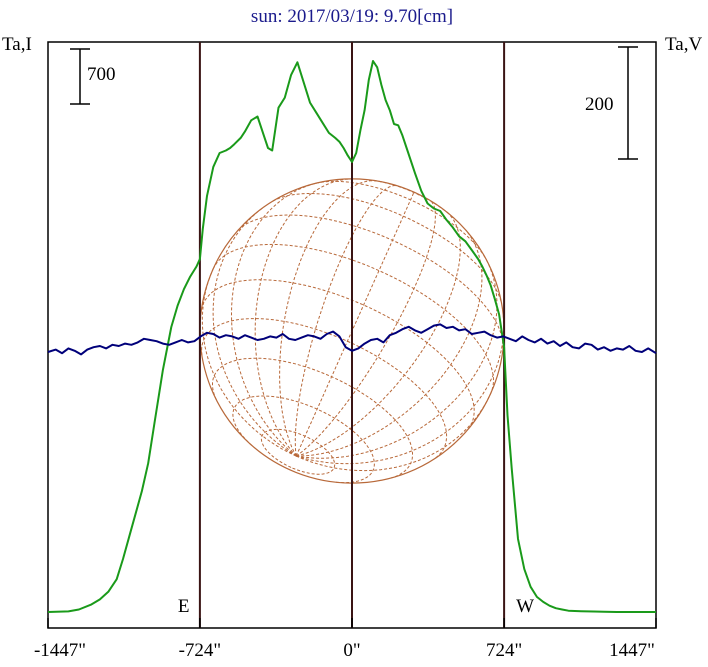 The height and width of the screenshot is (667, 708). What do you see at coordinates (80, 76) in the screenshot?
I see `left-scale-bar` at bounding box center [80, 76].